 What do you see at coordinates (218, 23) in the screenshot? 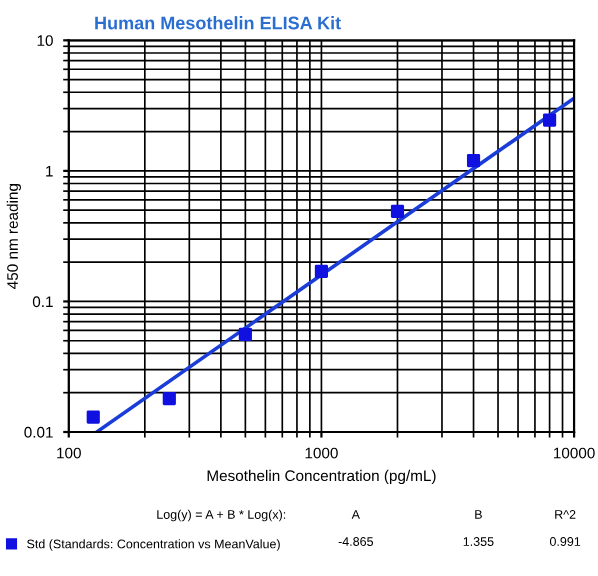
I see `chart-title: Human Mesothelin ELISA Kit` at bounding box center [218, 23].